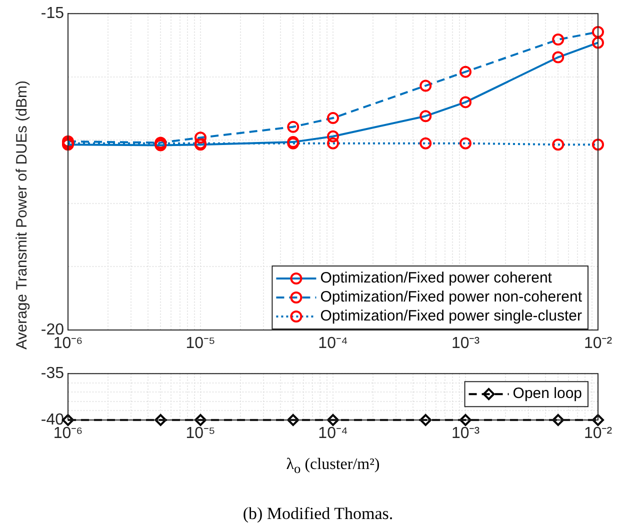  Describe the element at coordinates (451, 316) in the screenshot. I see `legend-label: Optimization/Fixed power single-cluster` at that location.